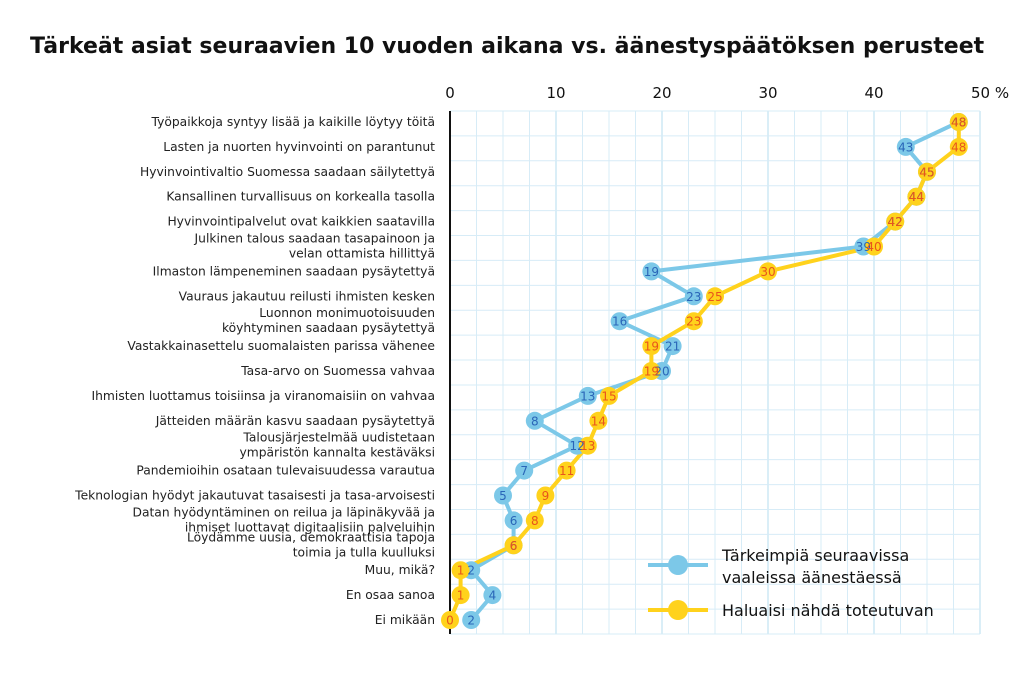  What do you see at coordinates (555, 93) in the screenshot?
I see `x-tick-label: 10` at bounding box center [555, 93].